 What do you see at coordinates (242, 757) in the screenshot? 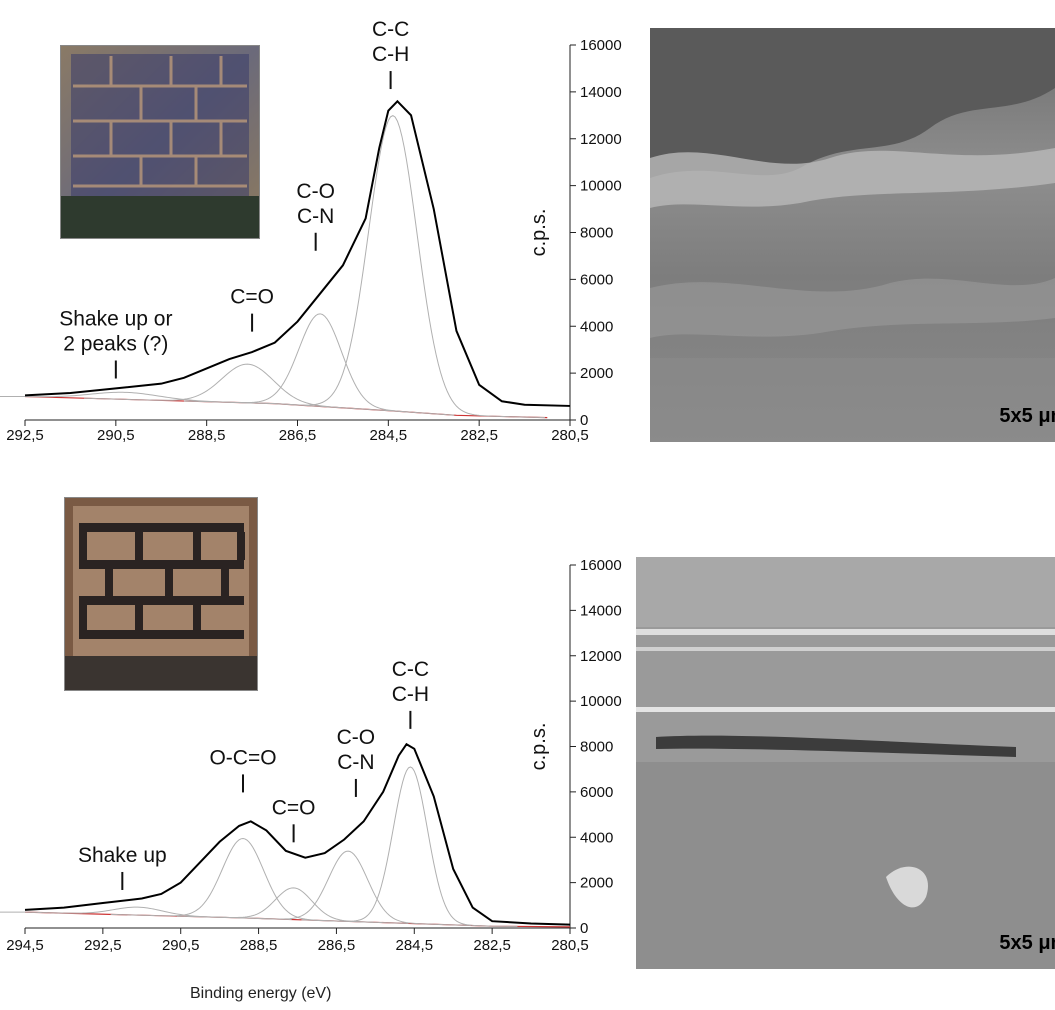
I see `annotation-label: O-C=O` at bounding box center [242, 757].